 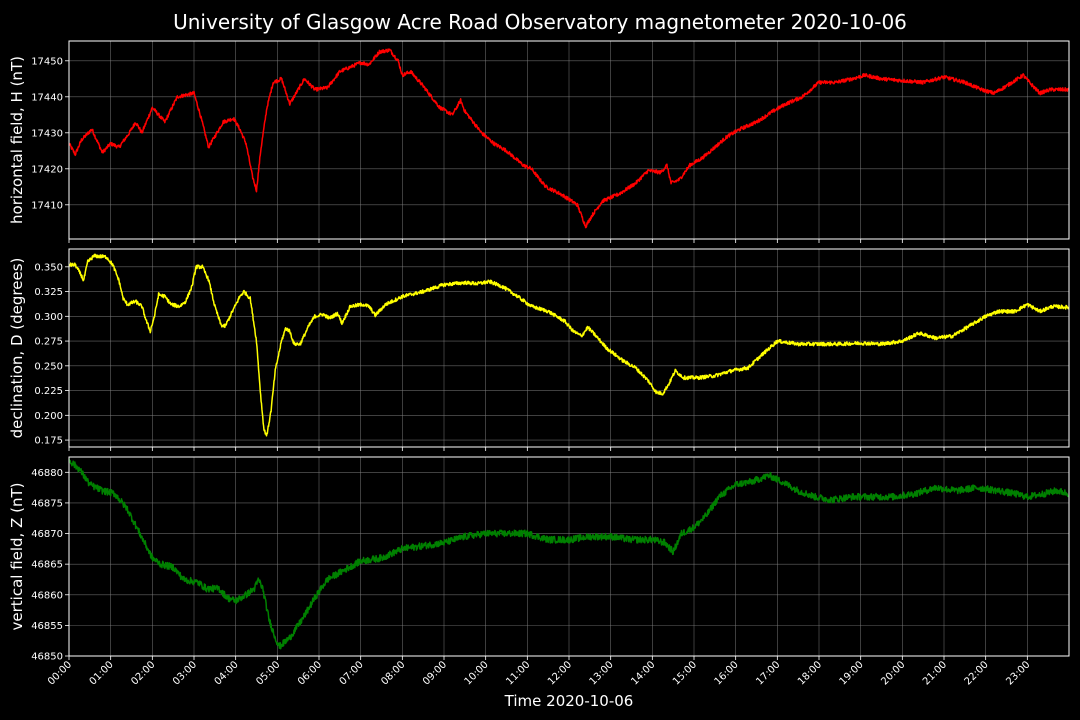 I want to click on x-tick-label: 18:00, so click(x=810, y=673).